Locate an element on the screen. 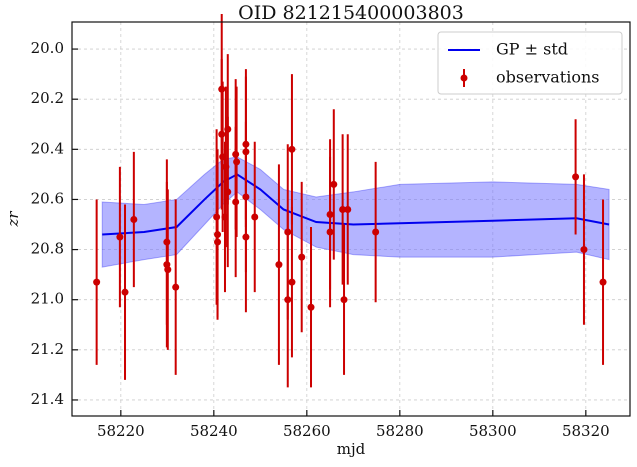 The width and height of the screenshot is (637, 467). y-tick-label: 20.2 is located at coordinates (47, 98).